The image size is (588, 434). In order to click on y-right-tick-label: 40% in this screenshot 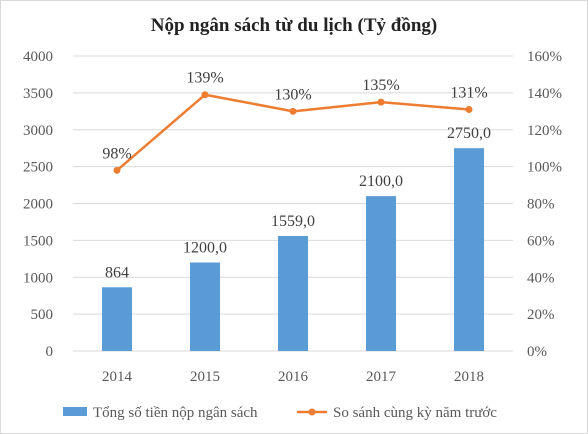, I will do `click(541, 278)`.